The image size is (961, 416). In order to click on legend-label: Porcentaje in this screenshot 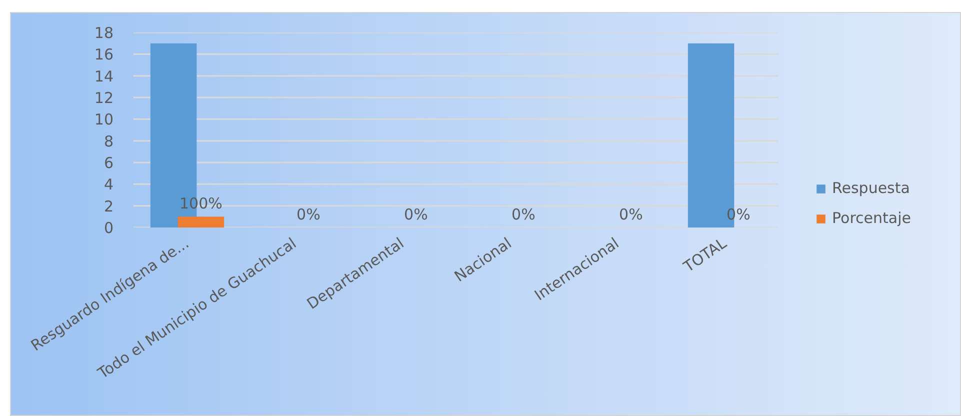, I will do `click(871, 218)`.